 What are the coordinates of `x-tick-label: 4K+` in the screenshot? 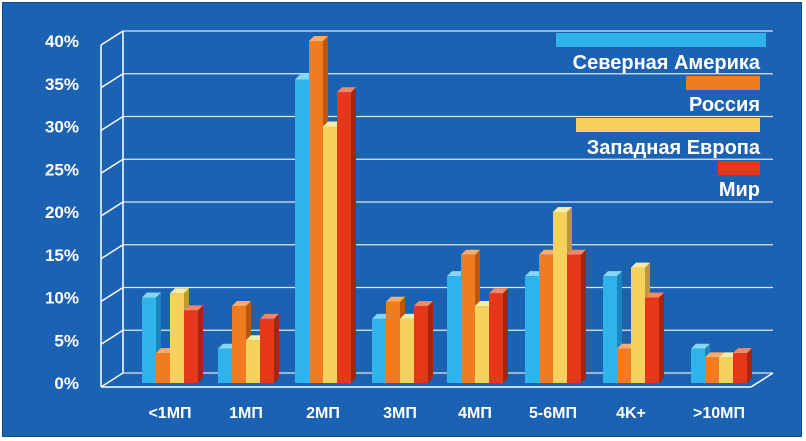 It's located at (631, 413).